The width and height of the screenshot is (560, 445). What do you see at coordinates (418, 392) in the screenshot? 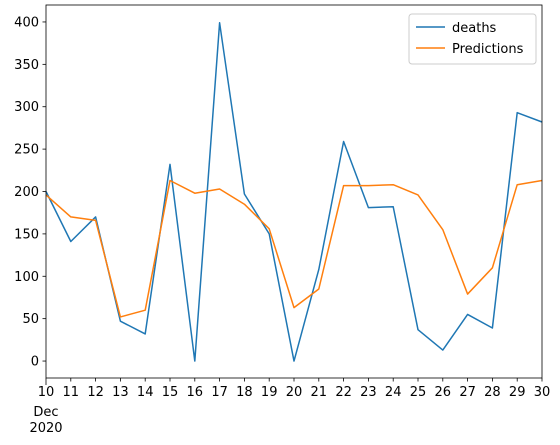
I see `x-tick-label: 25` at bounding box center [418, 392].